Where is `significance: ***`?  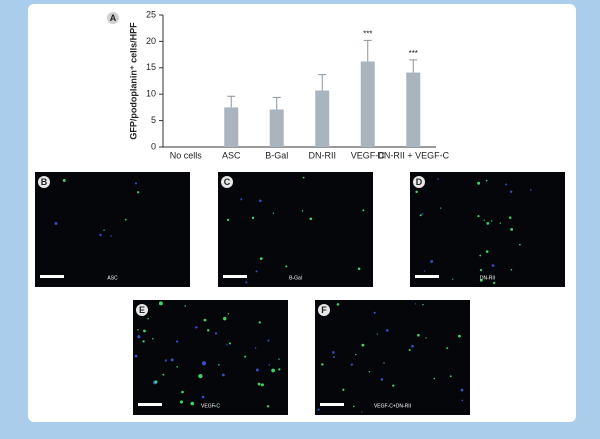 significance: *** is located at coordinates (367, 33).